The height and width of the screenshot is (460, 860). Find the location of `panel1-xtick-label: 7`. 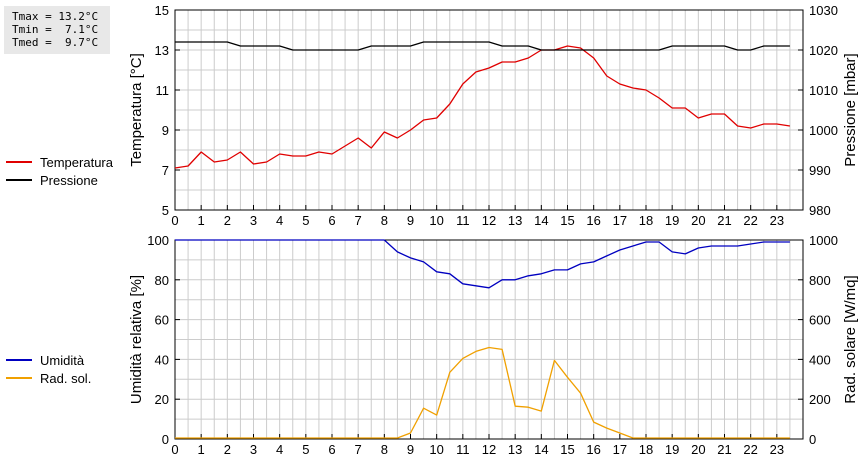

panel1-xtick-label: 7 is located at coordinates (358, 220).